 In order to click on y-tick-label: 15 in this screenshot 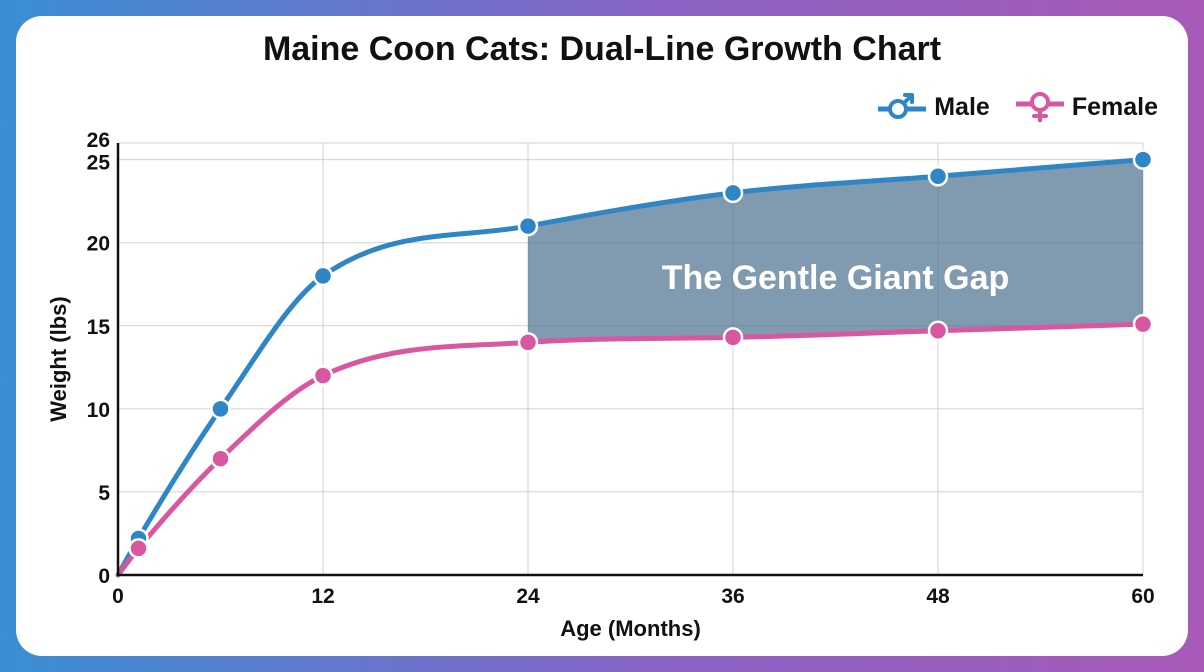, I will do `click(99, 327)`.